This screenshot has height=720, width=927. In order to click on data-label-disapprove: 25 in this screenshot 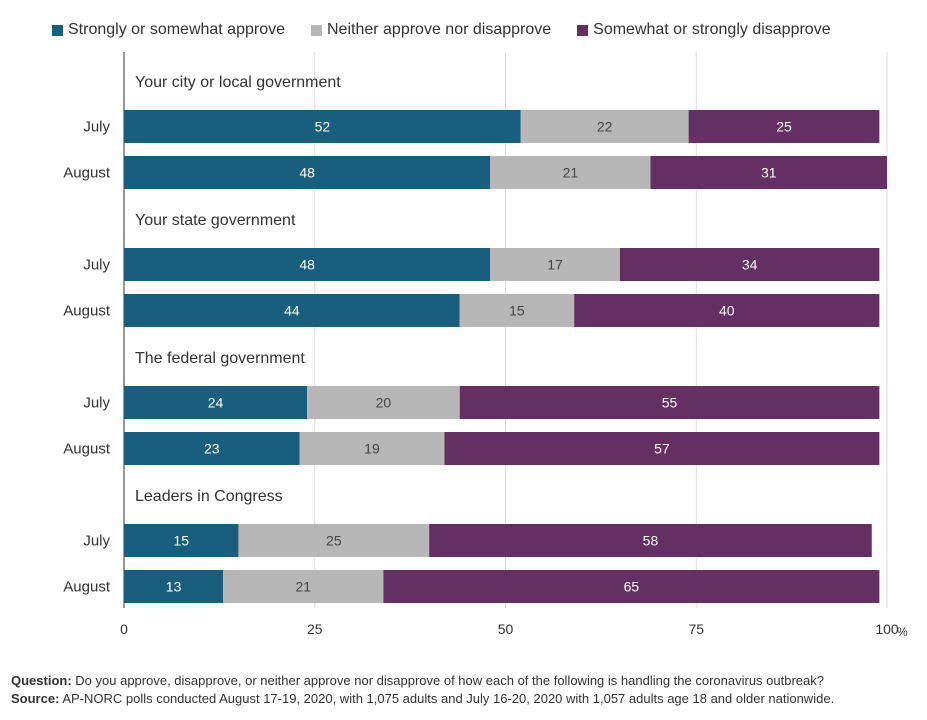, I will do `click(784, 127)`.